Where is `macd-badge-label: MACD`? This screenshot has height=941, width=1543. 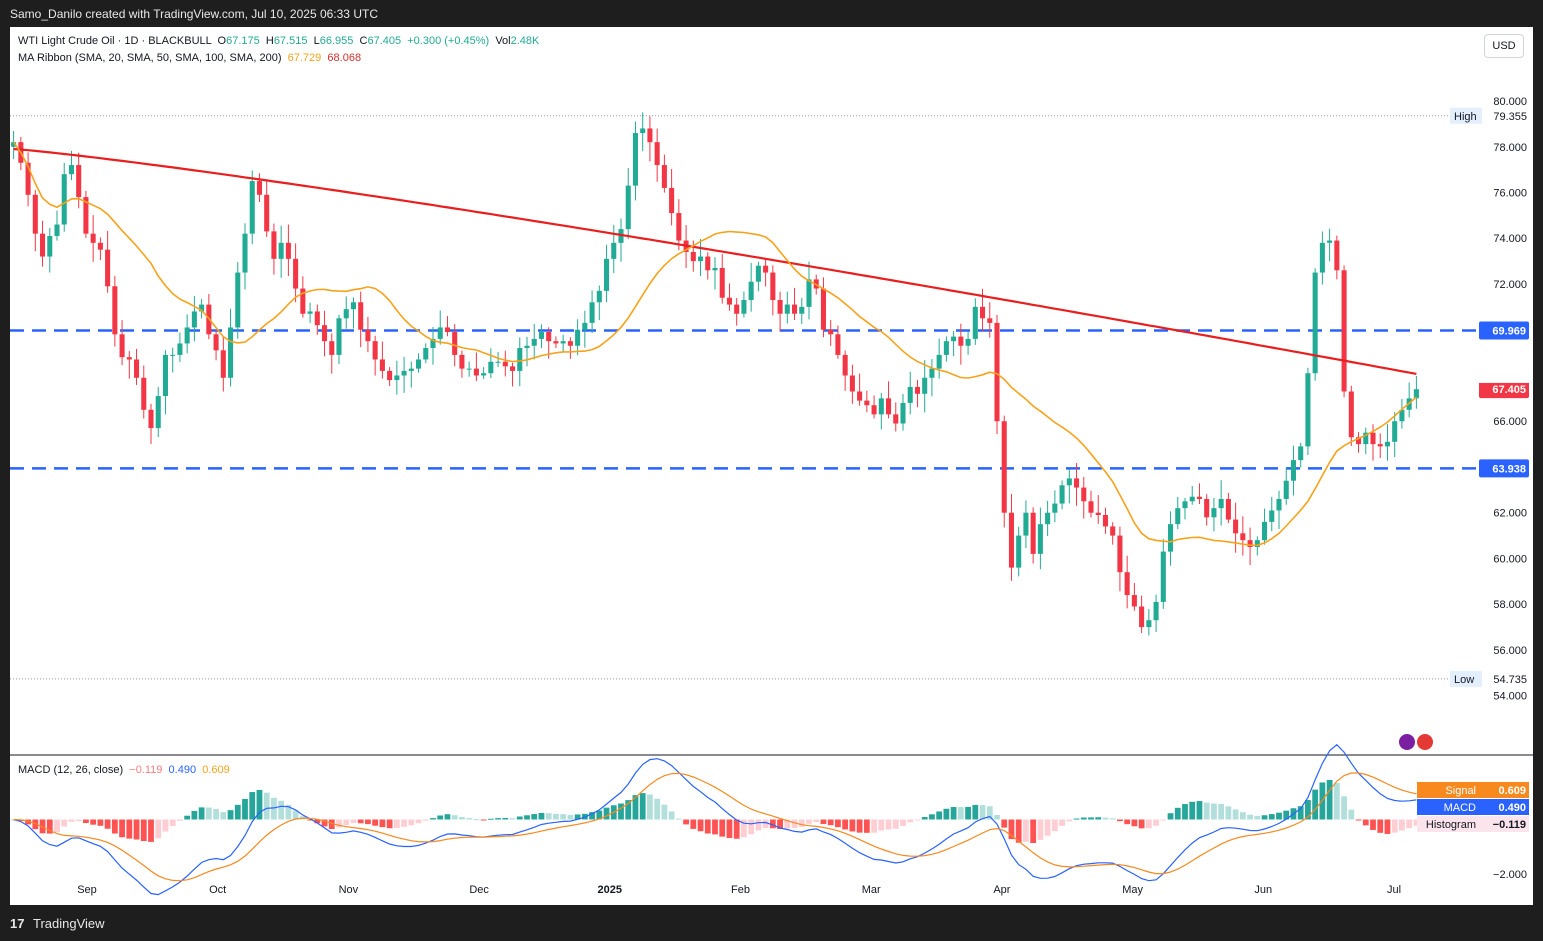 macd-badge-label: MACD is located at coordinates (1460, 808).